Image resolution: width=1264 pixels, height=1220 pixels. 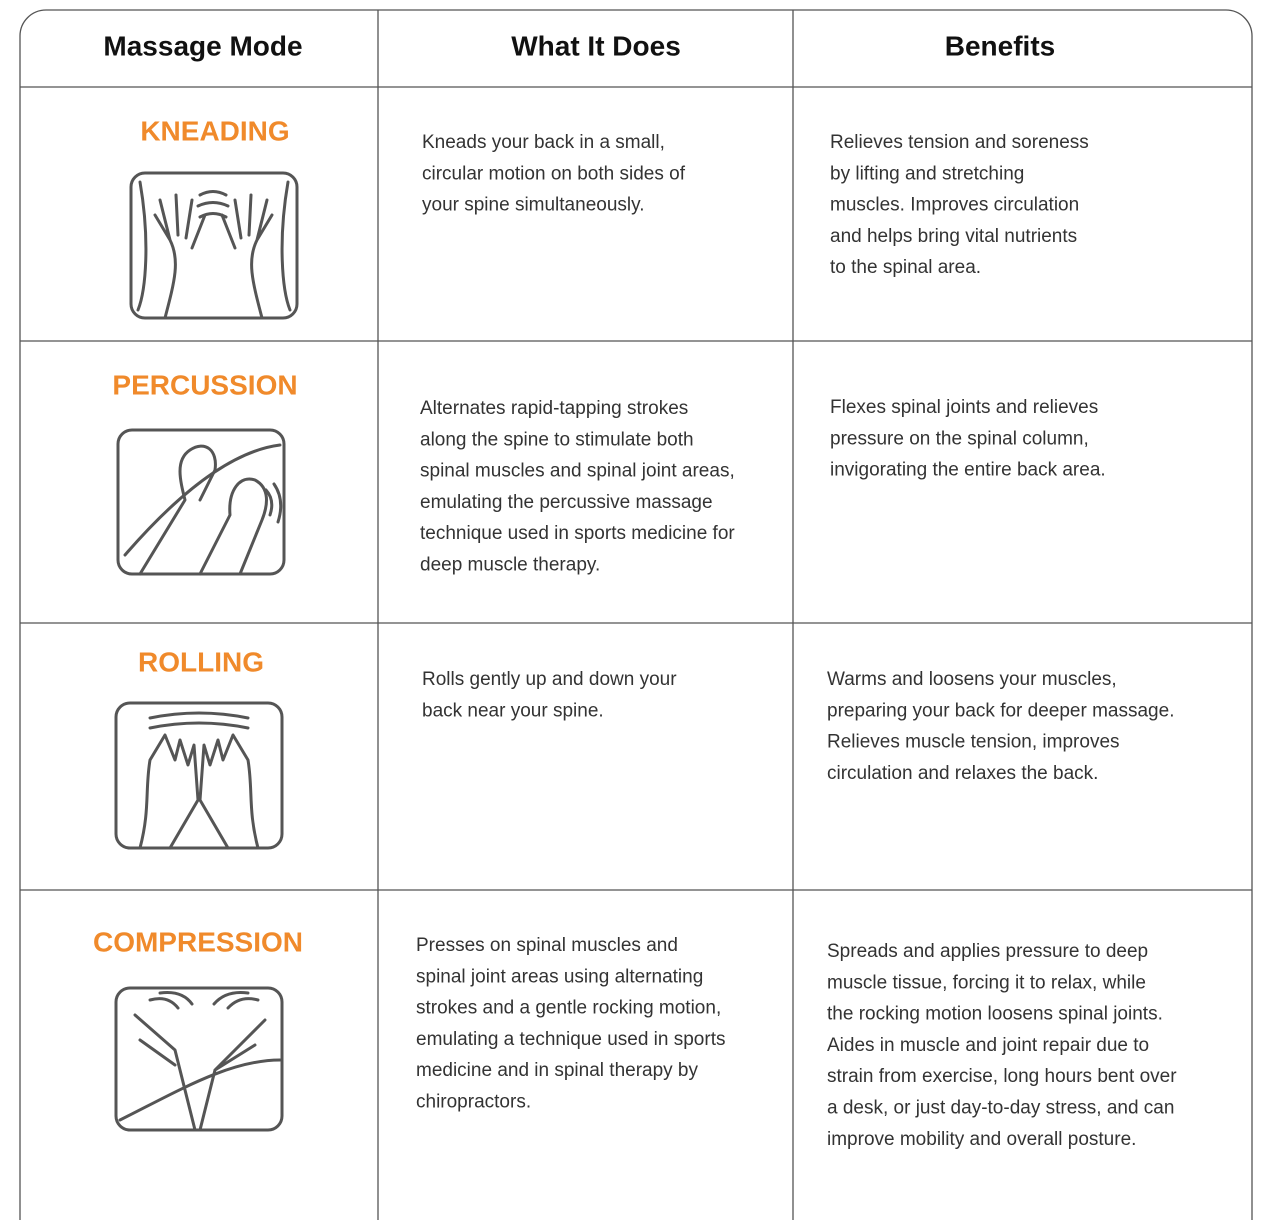 What do you see at coordinates (549, 679) in the screenshot?
I see `description-line: Rolls gently up and down your` at bounding box center [549, 679].